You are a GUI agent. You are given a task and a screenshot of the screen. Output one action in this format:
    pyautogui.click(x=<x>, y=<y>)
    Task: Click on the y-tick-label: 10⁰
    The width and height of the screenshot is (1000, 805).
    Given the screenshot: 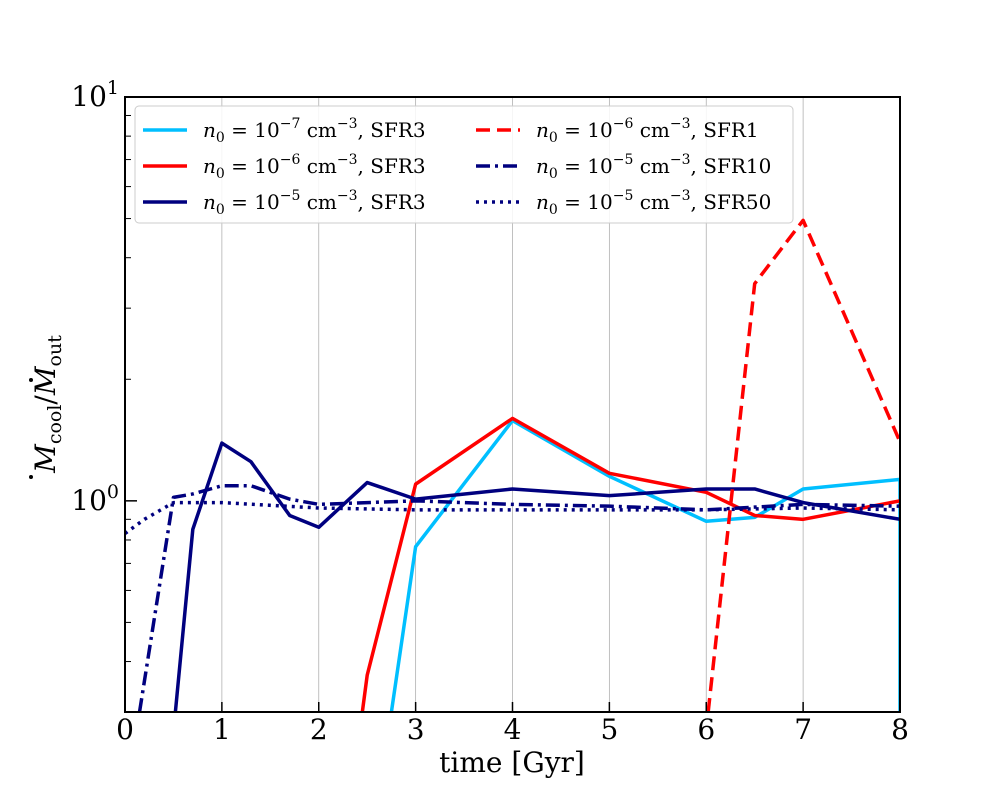 What is the action you would take?
    pyautogui.click(x=95, y=499)
    